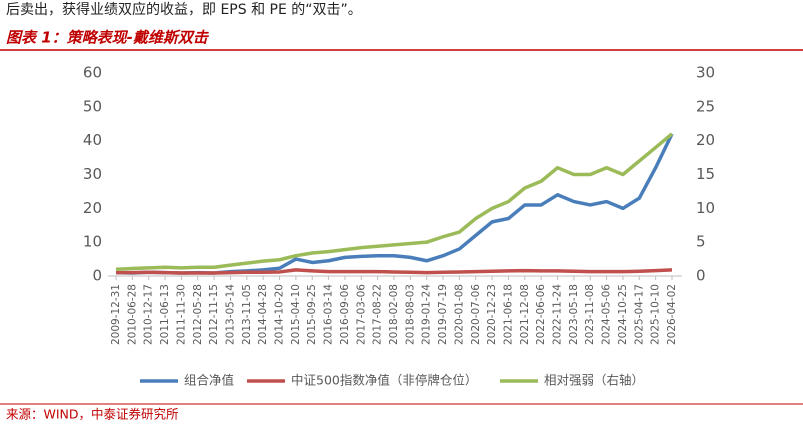 This screenshot has height=433, width=803. What do you see at coordinates (92, 140) in the screenshot?
I see `y-tick-label: 40` at bounding box center [92, 140].